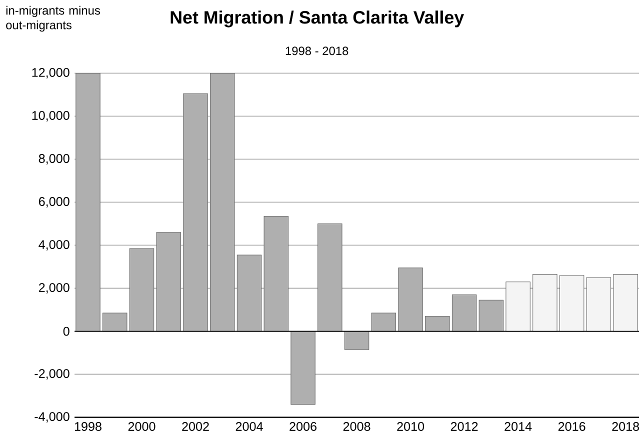  Describe the element at coordinates (52, 374) in the screenshot. I see `y-tick-label: -2,000` at that location.